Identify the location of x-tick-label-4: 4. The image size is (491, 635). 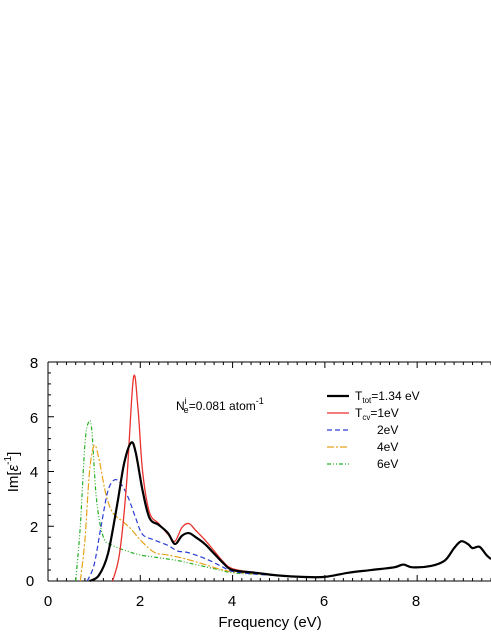
(232, 601).